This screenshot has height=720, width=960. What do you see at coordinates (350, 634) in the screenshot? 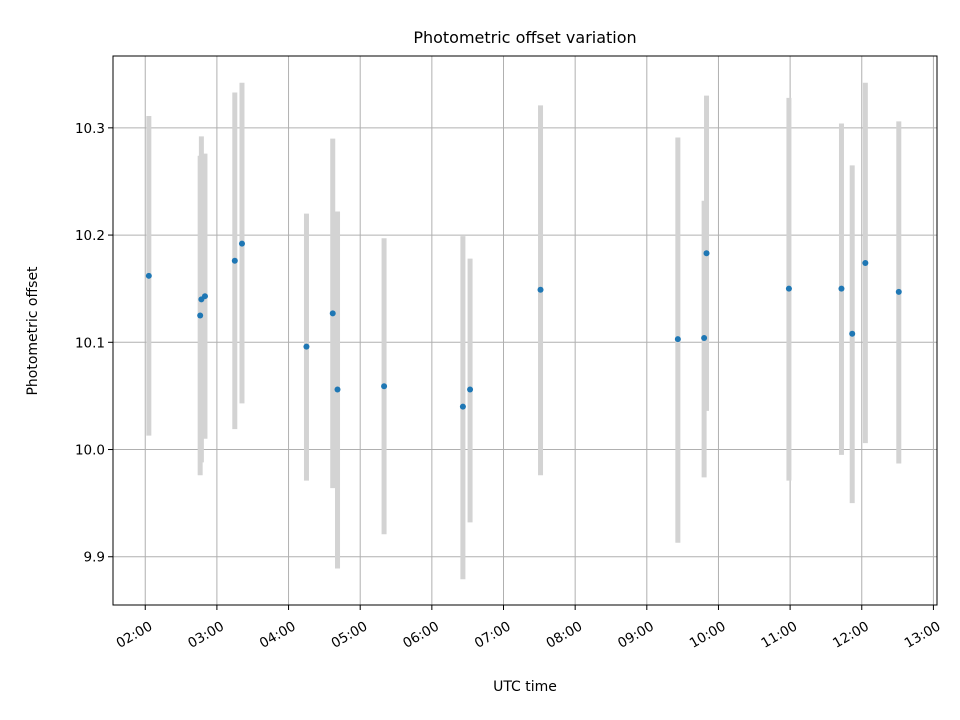
I see `x-tick-label: 05:00` at bounding box center [350, 634].